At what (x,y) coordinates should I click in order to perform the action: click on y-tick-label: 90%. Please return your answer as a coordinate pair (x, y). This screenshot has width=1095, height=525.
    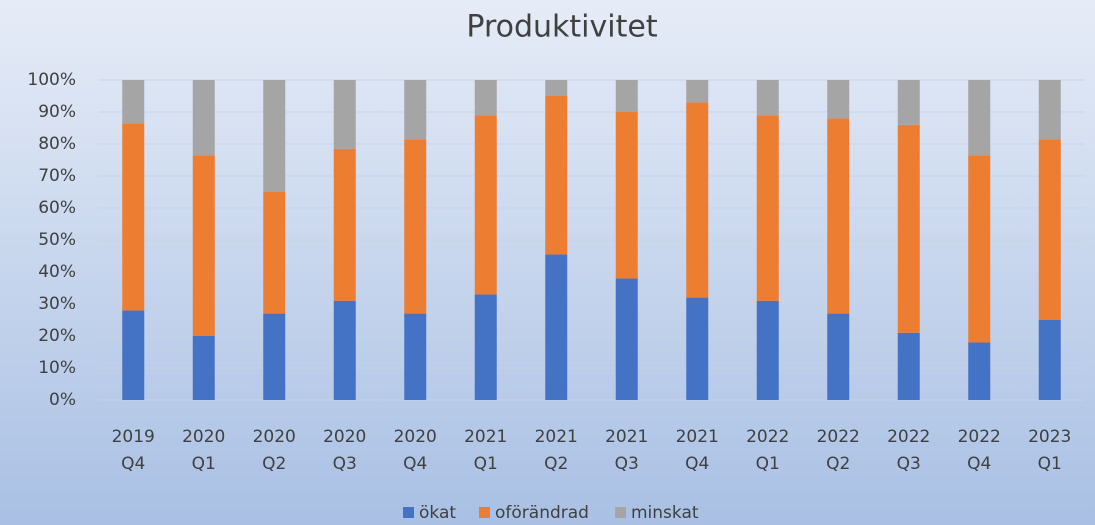
    Looking at the image, I should click on (57, 112).